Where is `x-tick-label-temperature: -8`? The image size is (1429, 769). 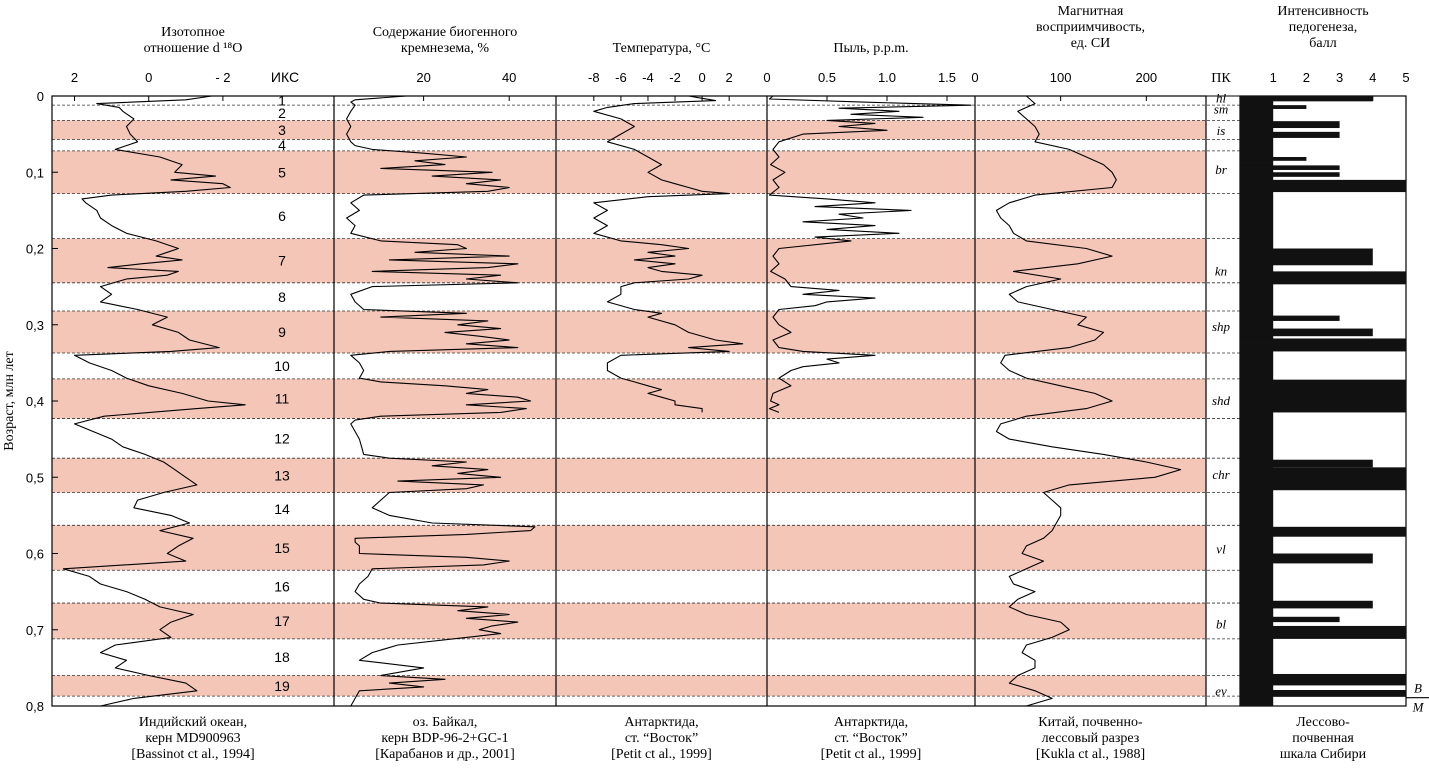 x-tick-label-temperature: -8 is located at coordinates (594, 77).